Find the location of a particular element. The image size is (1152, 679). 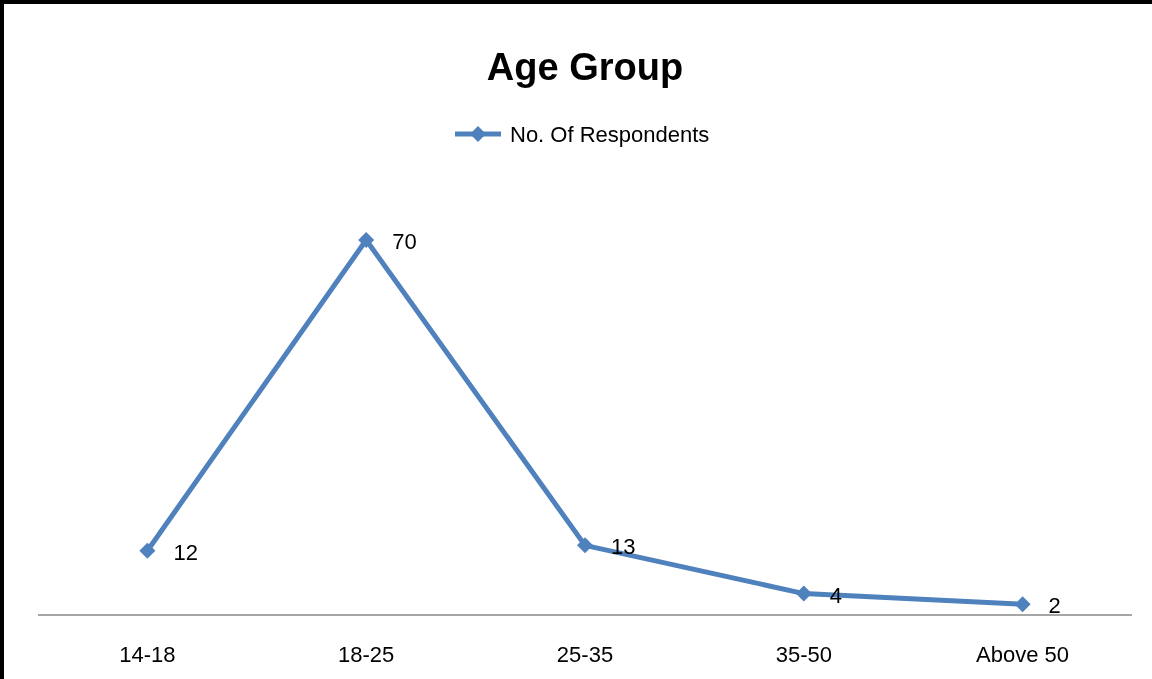

x-tick-label: 14-18 is located at coordinates (147, 654).